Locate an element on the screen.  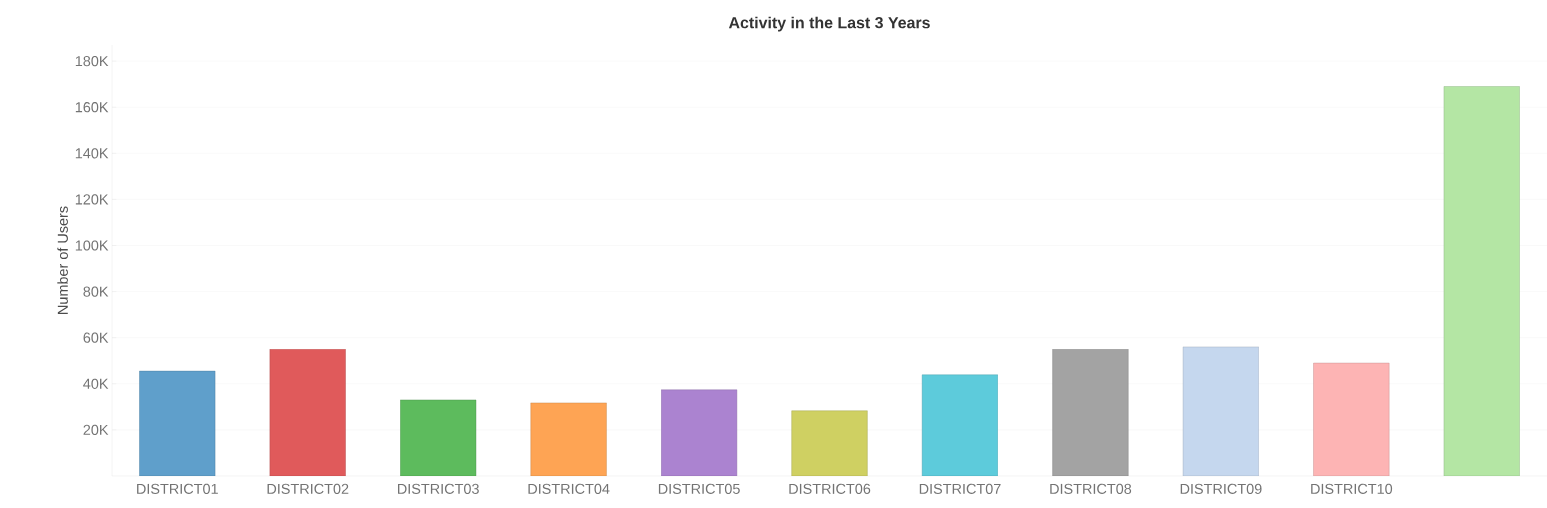
x-tick-label: DISTRICT10 is located at coordinates (1352, 488).